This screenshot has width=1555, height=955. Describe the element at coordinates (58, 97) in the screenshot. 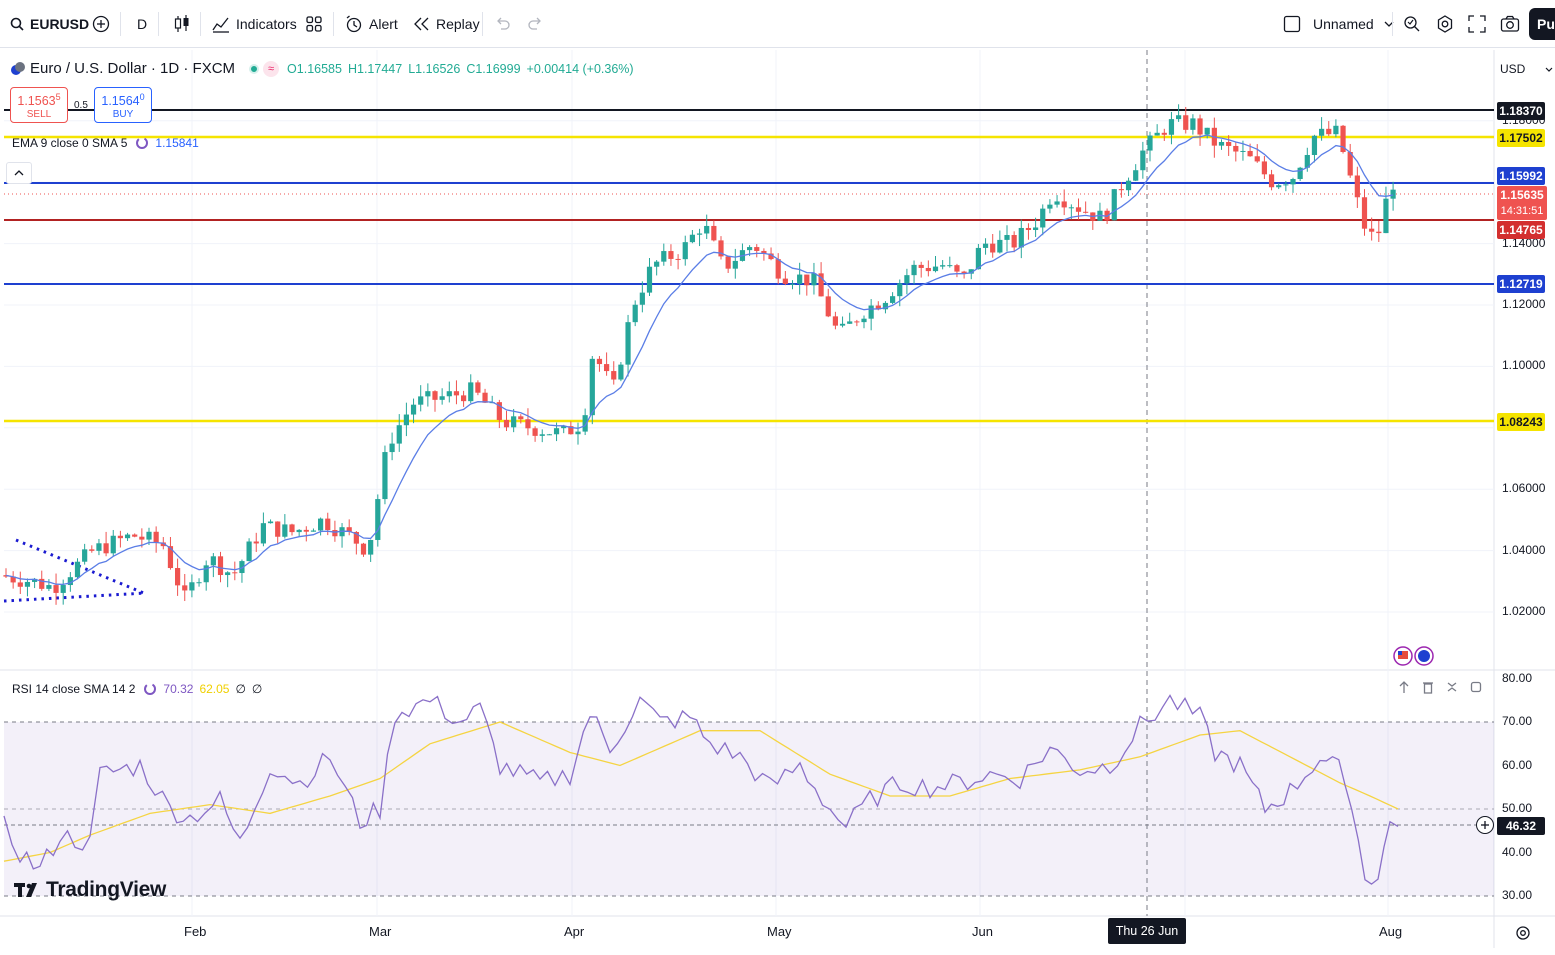

I see `sell-price-small: 5` at that location.